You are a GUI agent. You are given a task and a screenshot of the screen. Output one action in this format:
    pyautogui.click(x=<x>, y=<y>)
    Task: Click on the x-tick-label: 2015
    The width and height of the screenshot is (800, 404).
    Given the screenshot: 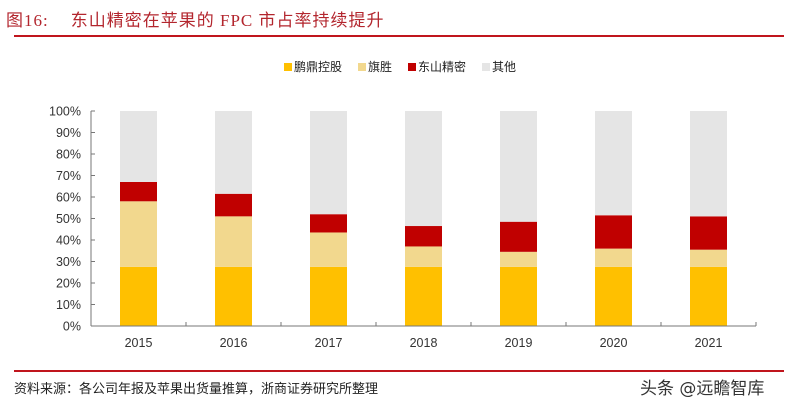 What is the action you would take?
    pyautogui.click(x=139, y=343)
    